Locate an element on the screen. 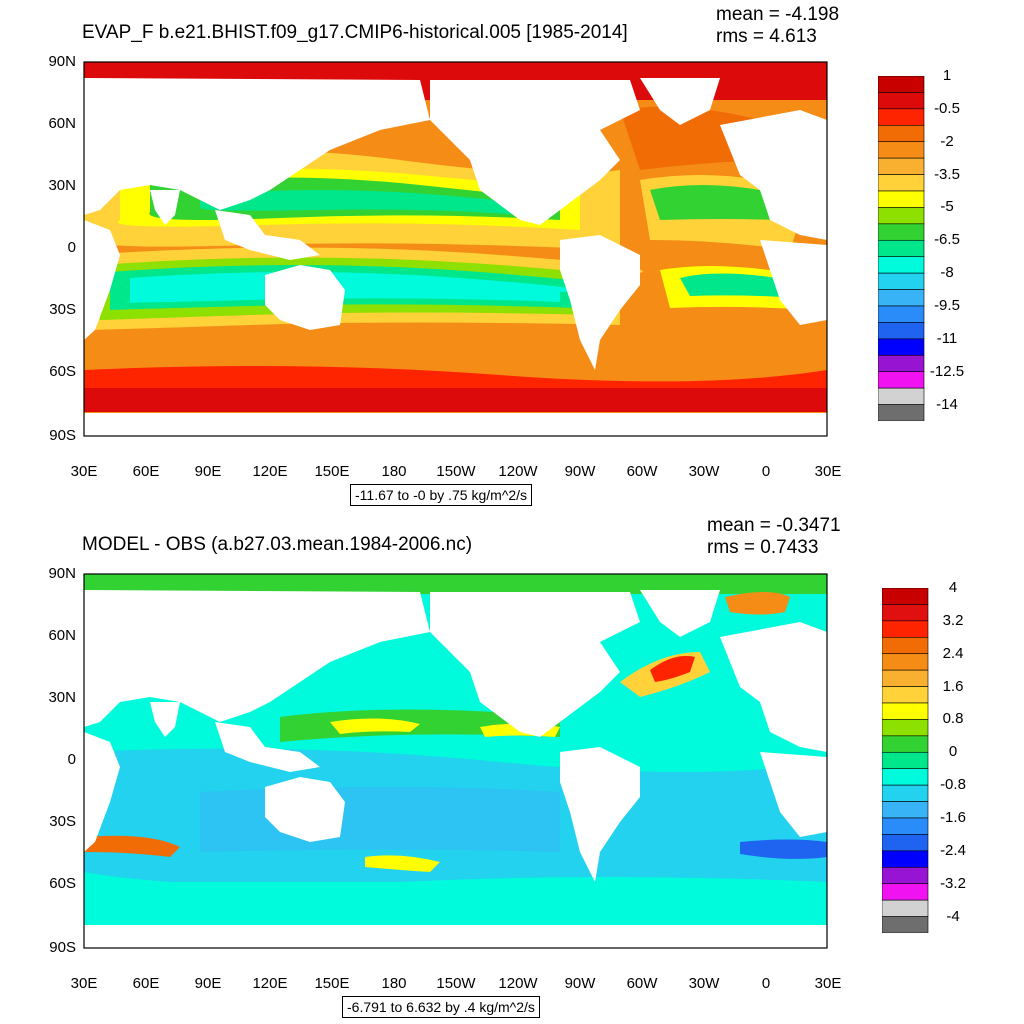 This screenshot has height=1024, width=1024. panel2-xtick: 150E is located at coordinates (332, 983).